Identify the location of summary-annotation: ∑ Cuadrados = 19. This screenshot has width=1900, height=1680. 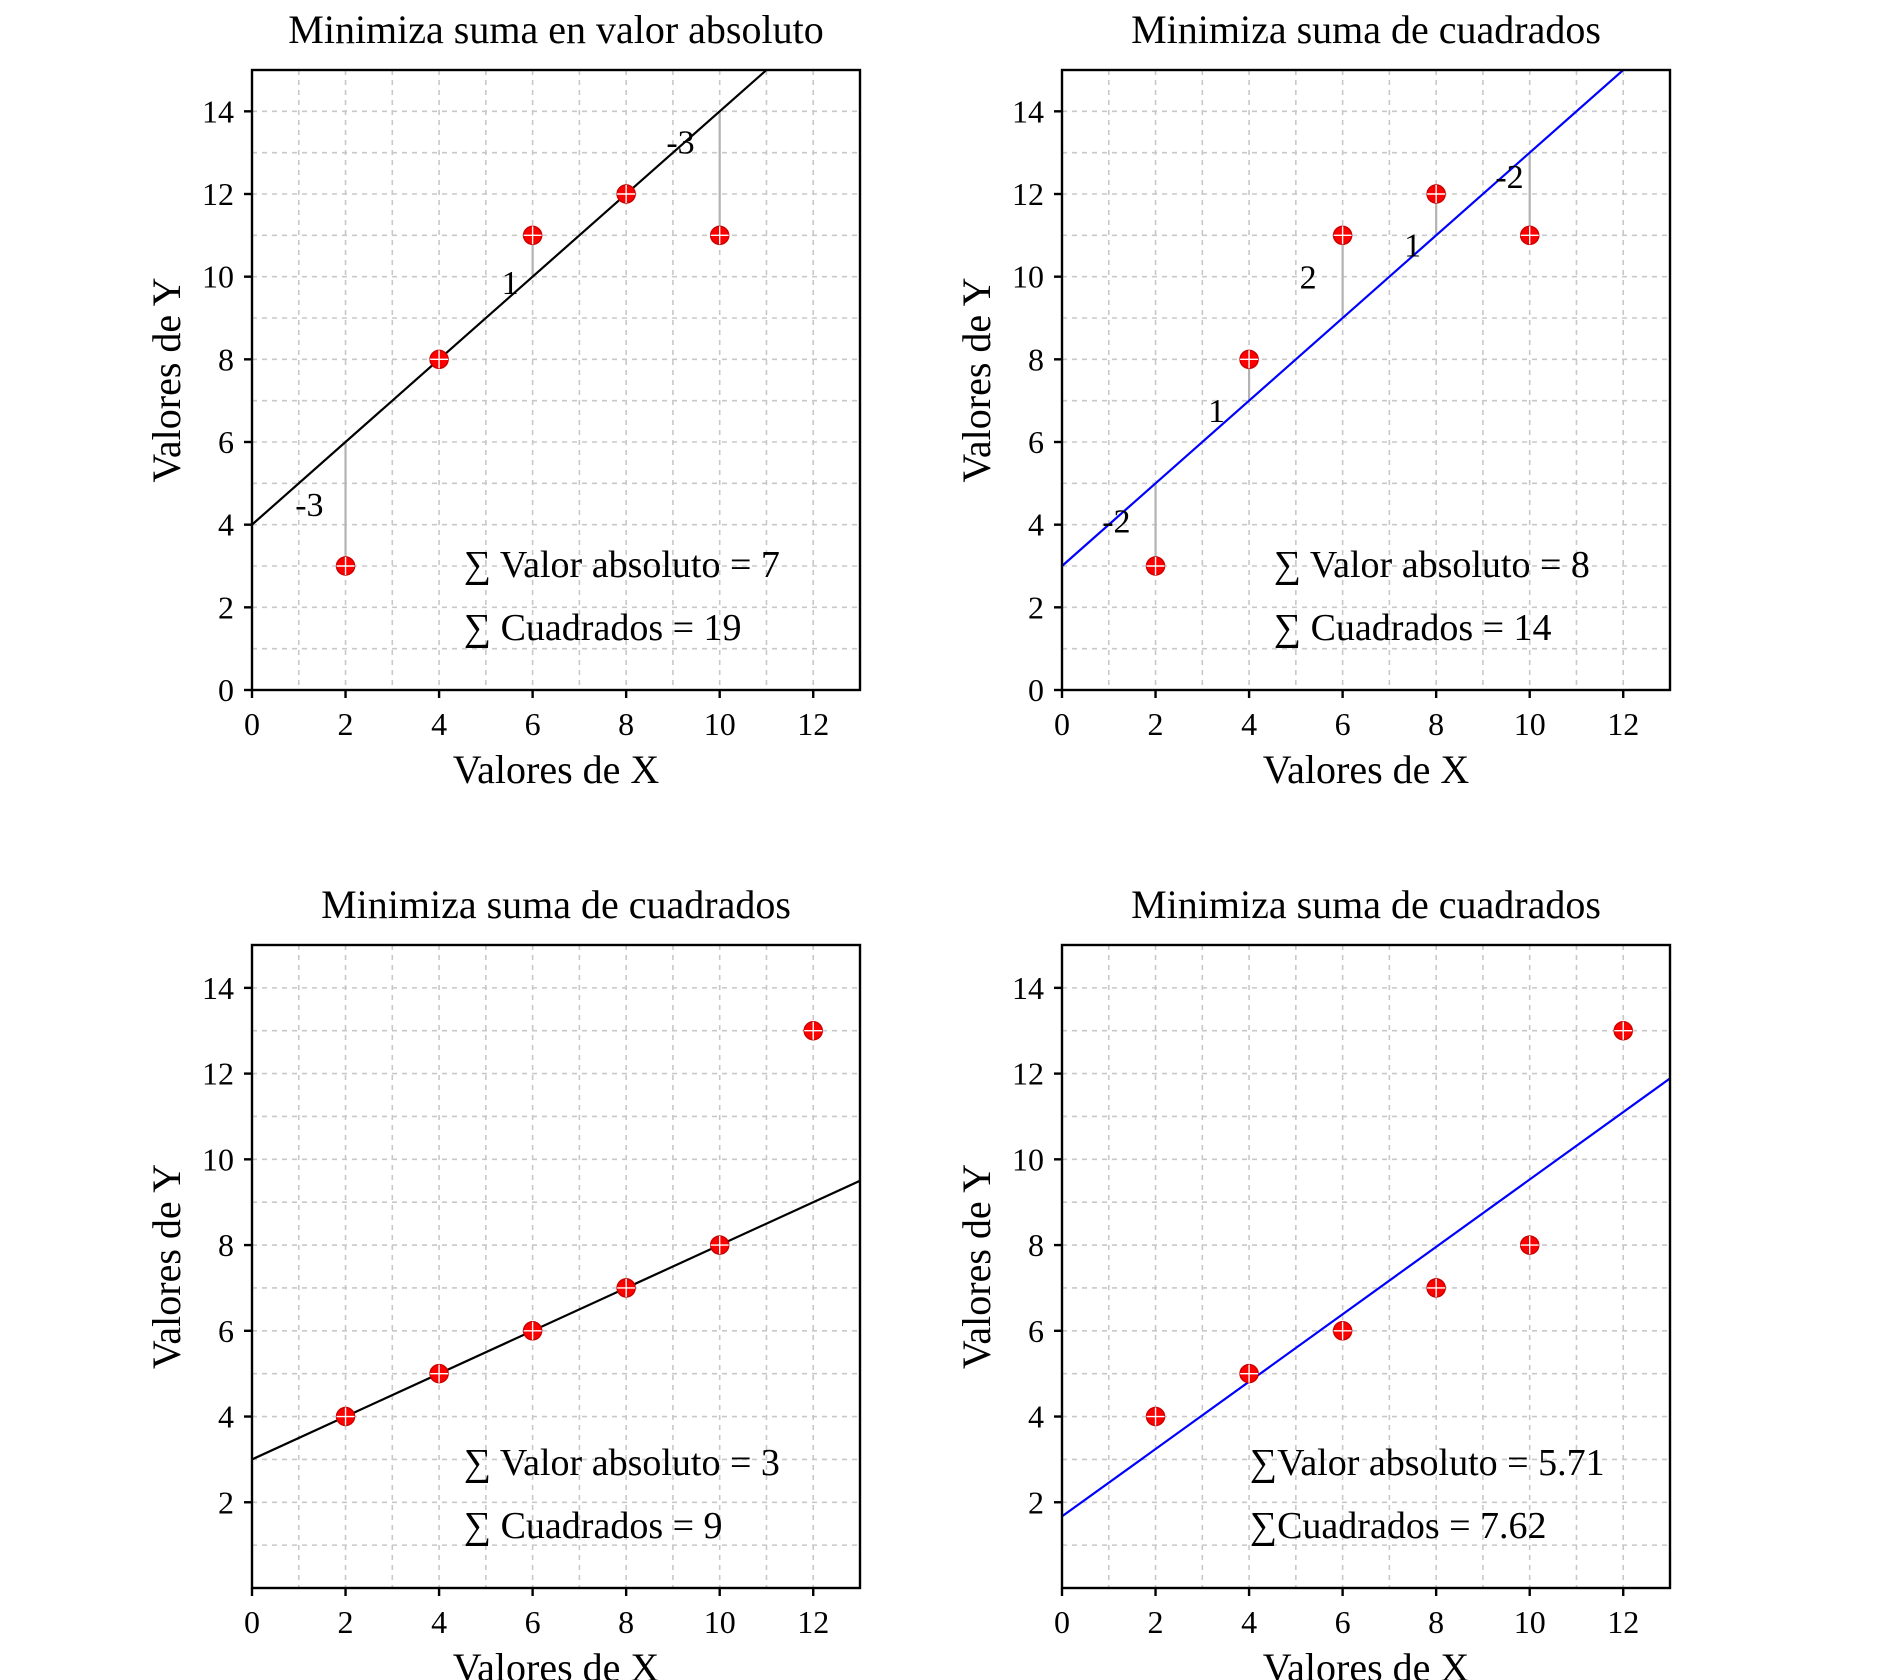
(603, 628).